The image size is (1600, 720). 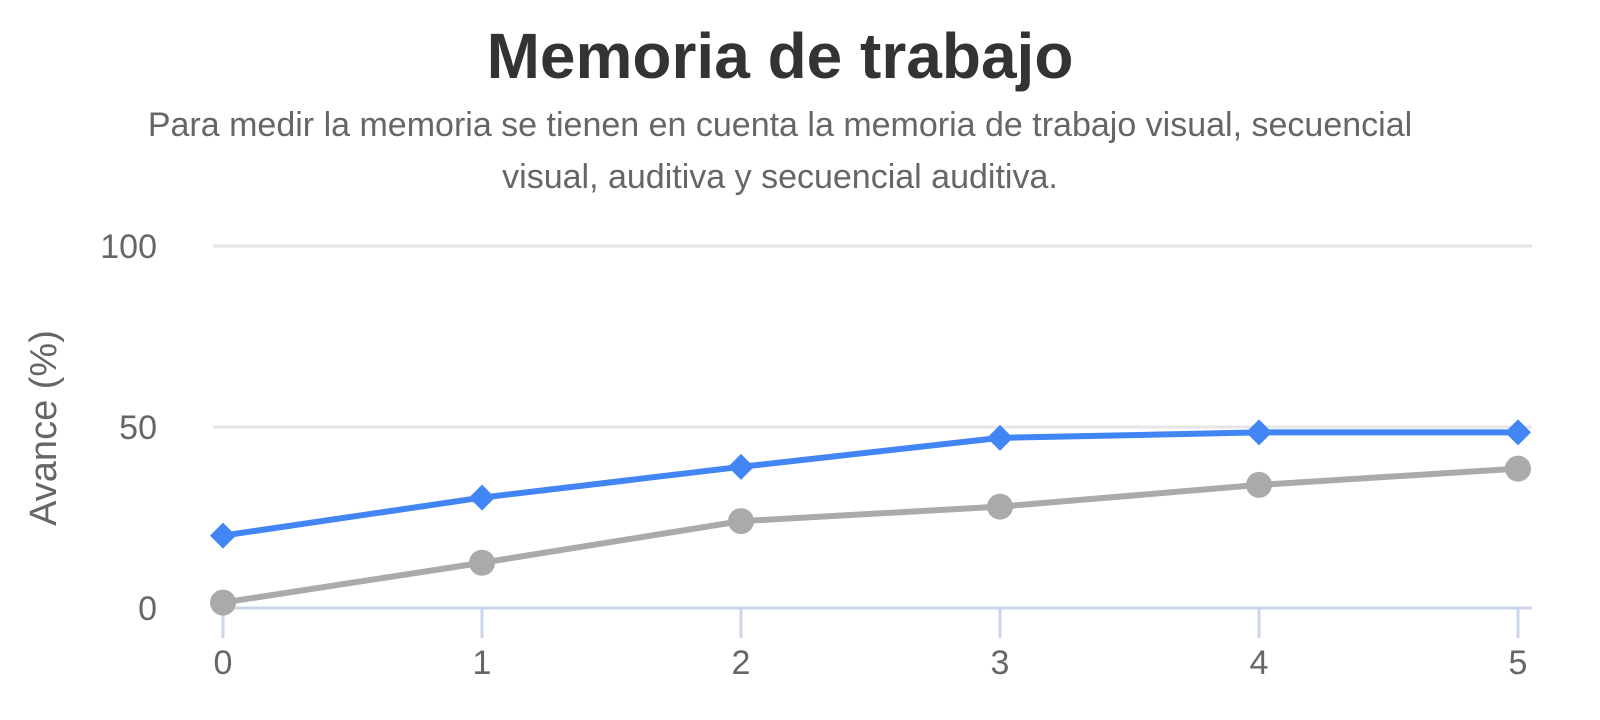 What do you see at coordinates (780, 177) in the screenshot?
I see `chart-subtitle-line-2: visual, auditiva y secuencial auditiva.` at bounding box center [780, 177].